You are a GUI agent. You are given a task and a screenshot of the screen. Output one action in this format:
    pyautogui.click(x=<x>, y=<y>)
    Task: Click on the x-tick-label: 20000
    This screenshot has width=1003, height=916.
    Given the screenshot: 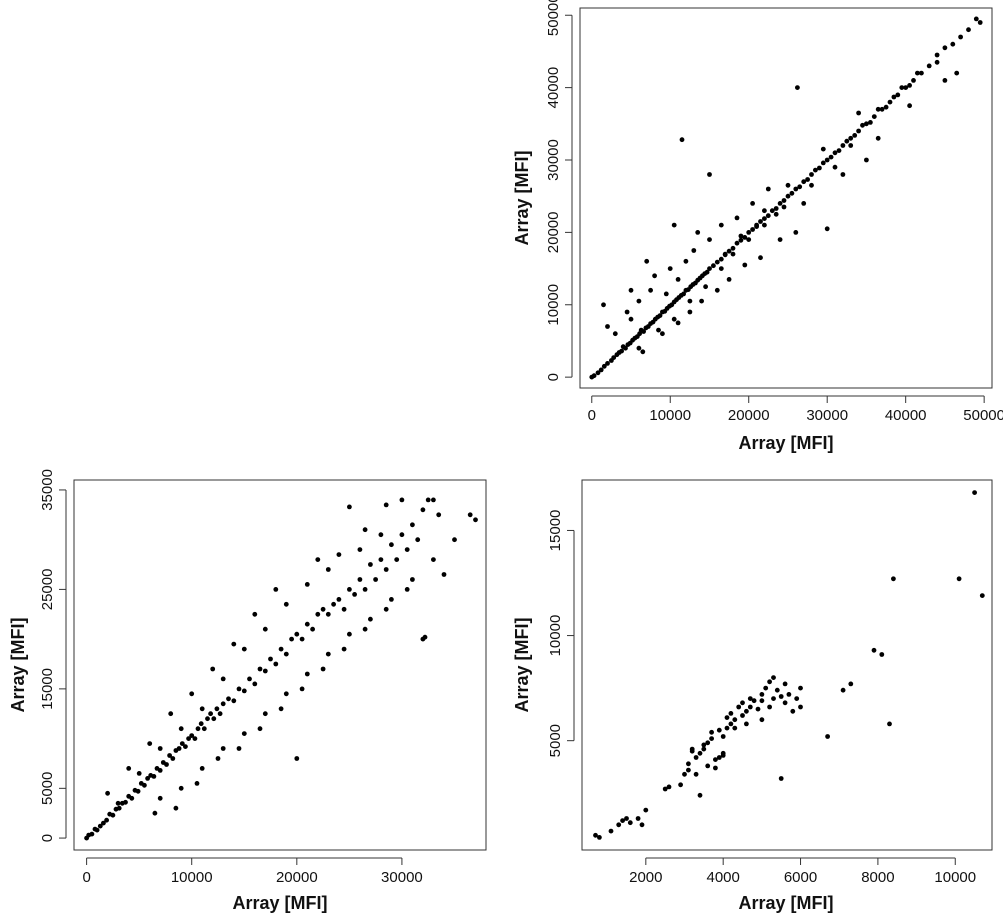 What is the action you would take?
    pyautogui.click(x=749, y=415)
    